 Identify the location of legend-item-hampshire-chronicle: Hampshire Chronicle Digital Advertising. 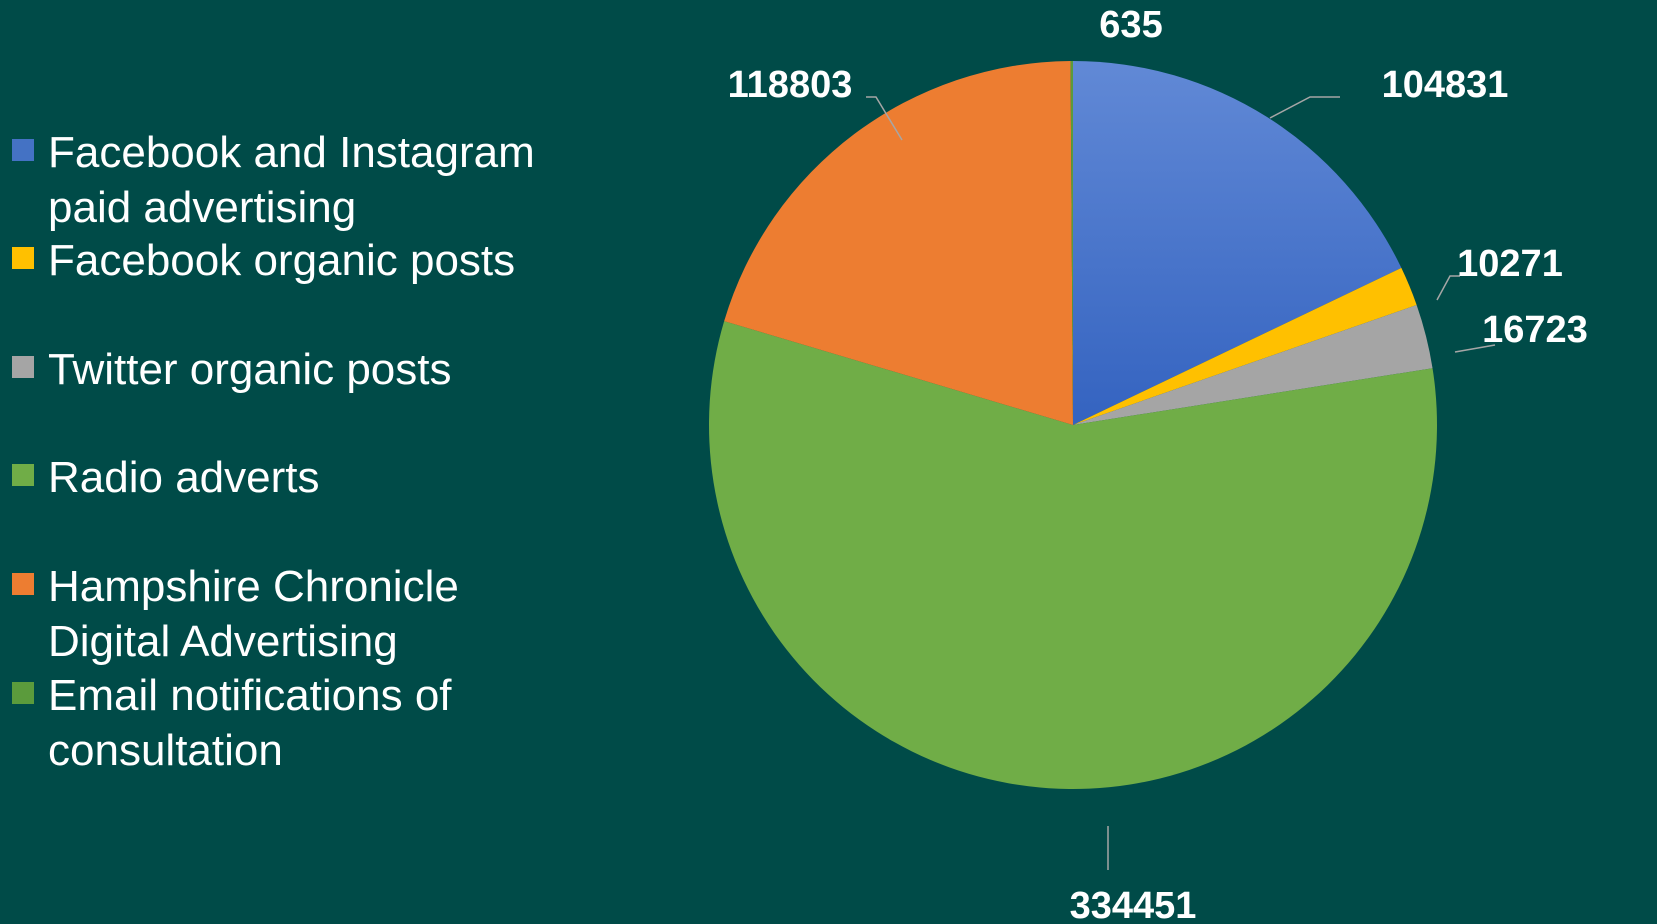
(312, 614).